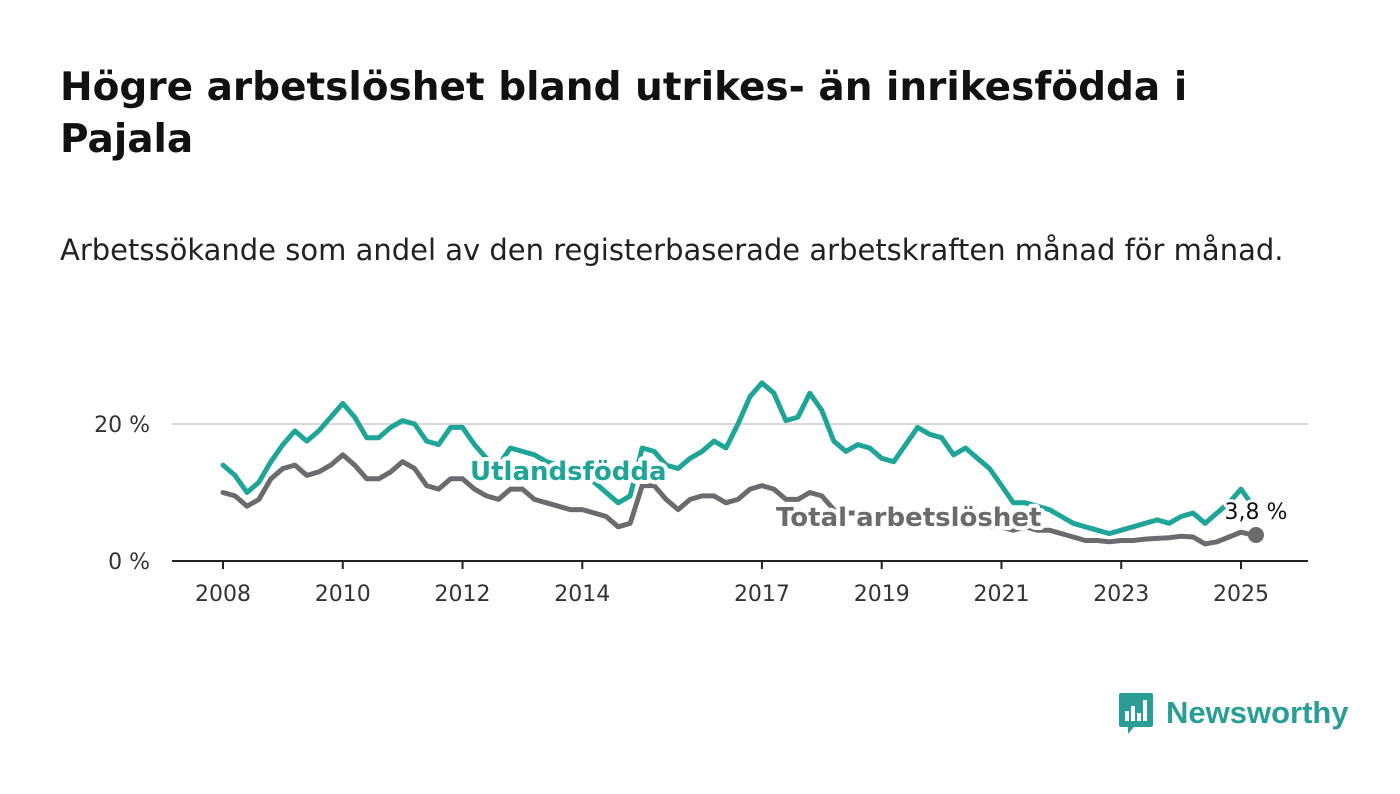  I want to click on x-axis: 2008 2010 2012 2014 2017 2019 2021 2023 2025, so click(740, 583).